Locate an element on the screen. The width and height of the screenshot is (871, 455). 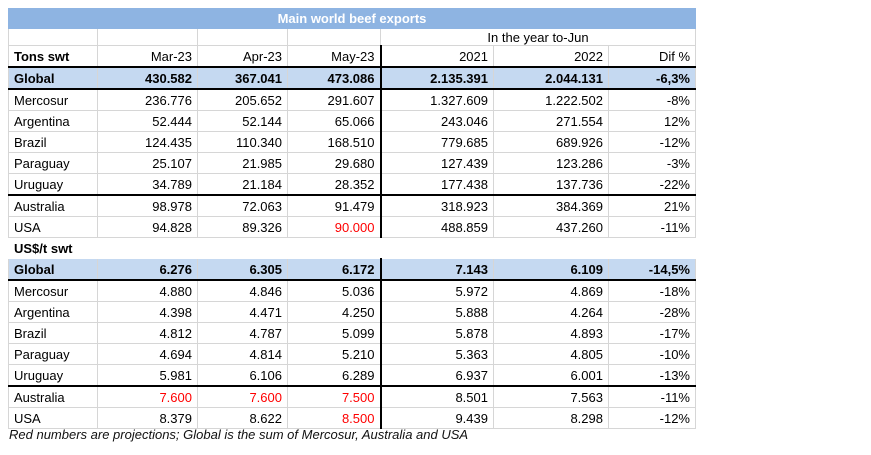
subheader-row: In the year to-Jun is located at coordinates (352, 37).